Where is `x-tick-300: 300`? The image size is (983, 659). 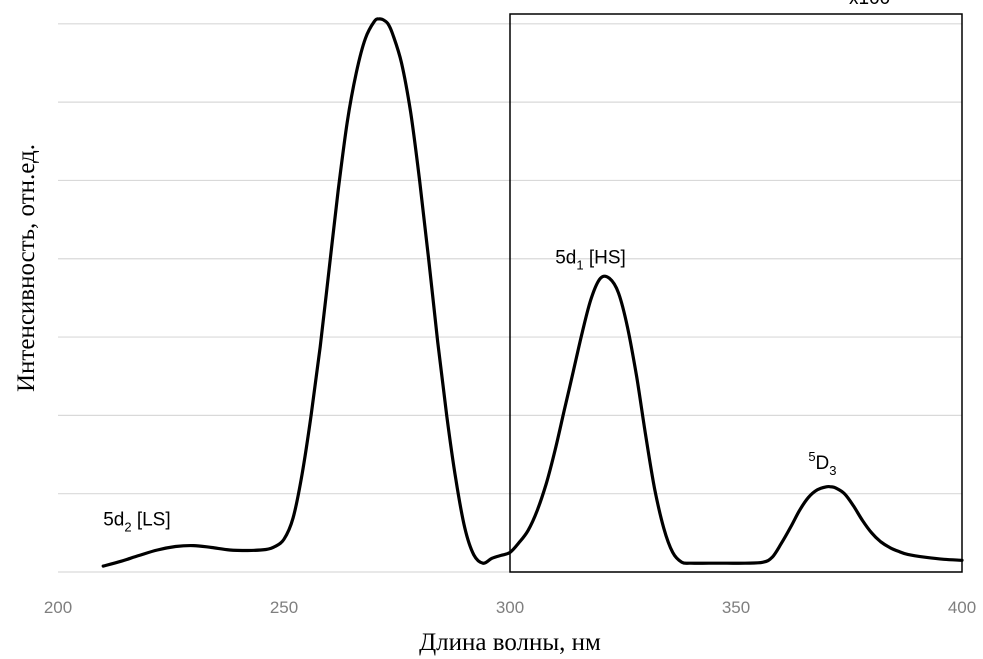
x-tick-300: 300 is located at coordinates (510, 607).